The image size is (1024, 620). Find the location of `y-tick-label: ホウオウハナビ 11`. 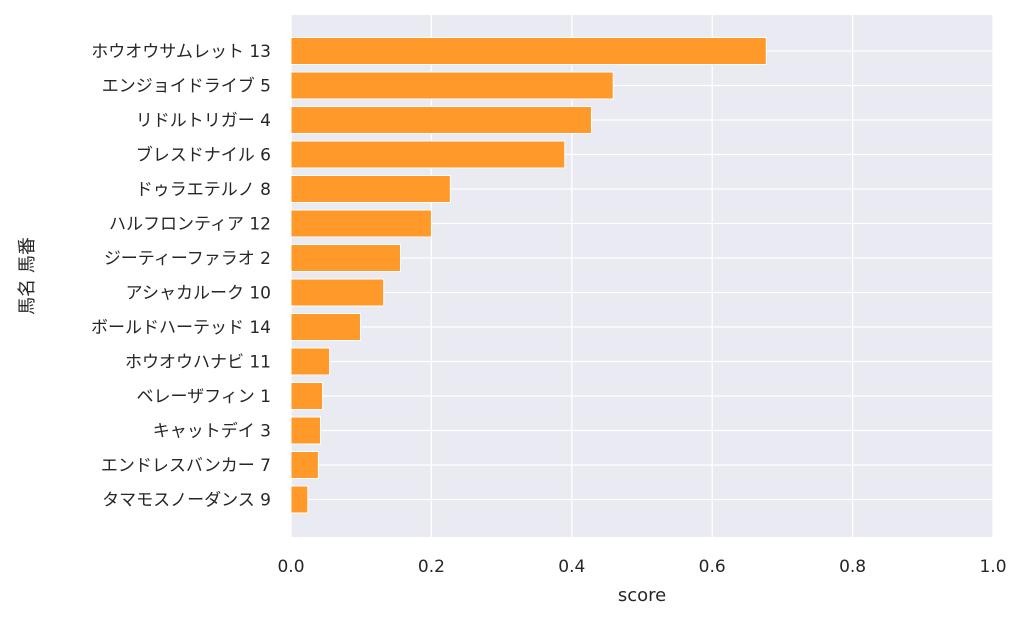

y-tick-label: ホウオウハナビ 11 is located at coordinates (198, 363).